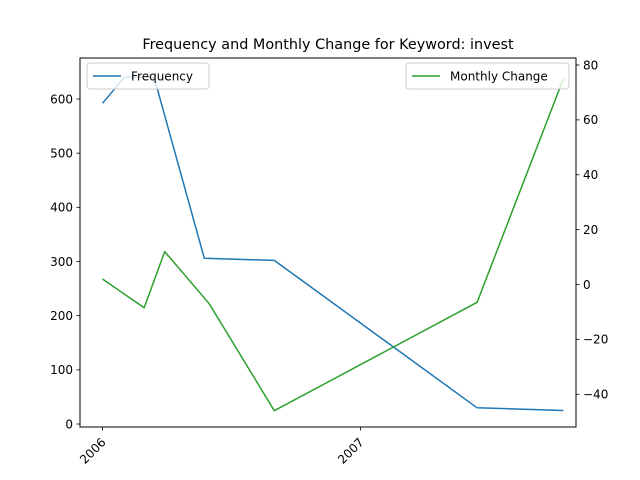 The image size is (640, 480). I want to click on right-tick-label-6: 80, so click(590, 65).